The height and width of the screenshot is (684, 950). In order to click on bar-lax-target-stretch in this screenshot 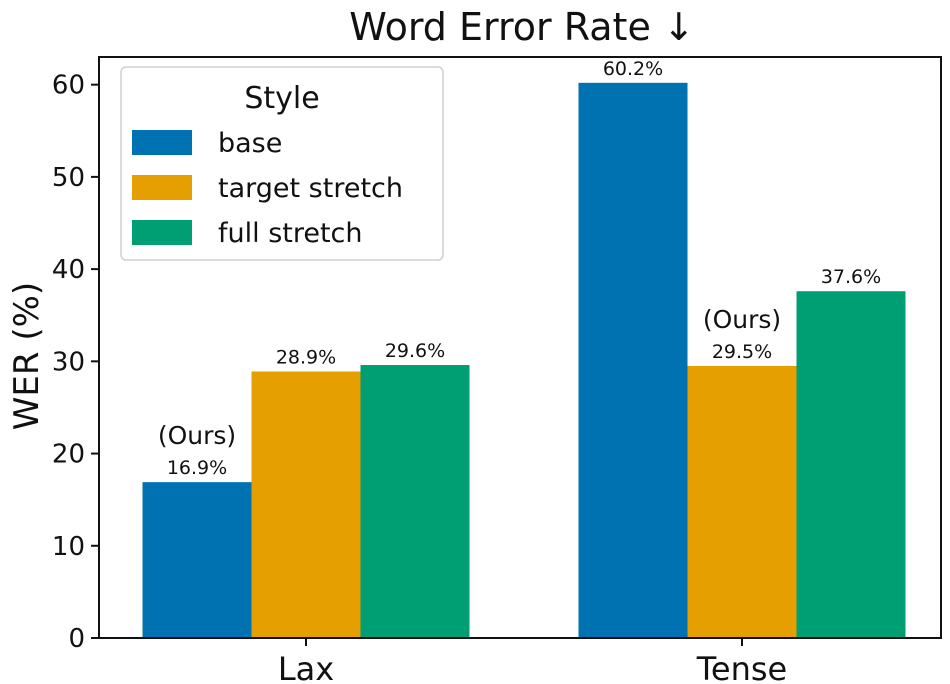, I will do `click(306, 504)`.